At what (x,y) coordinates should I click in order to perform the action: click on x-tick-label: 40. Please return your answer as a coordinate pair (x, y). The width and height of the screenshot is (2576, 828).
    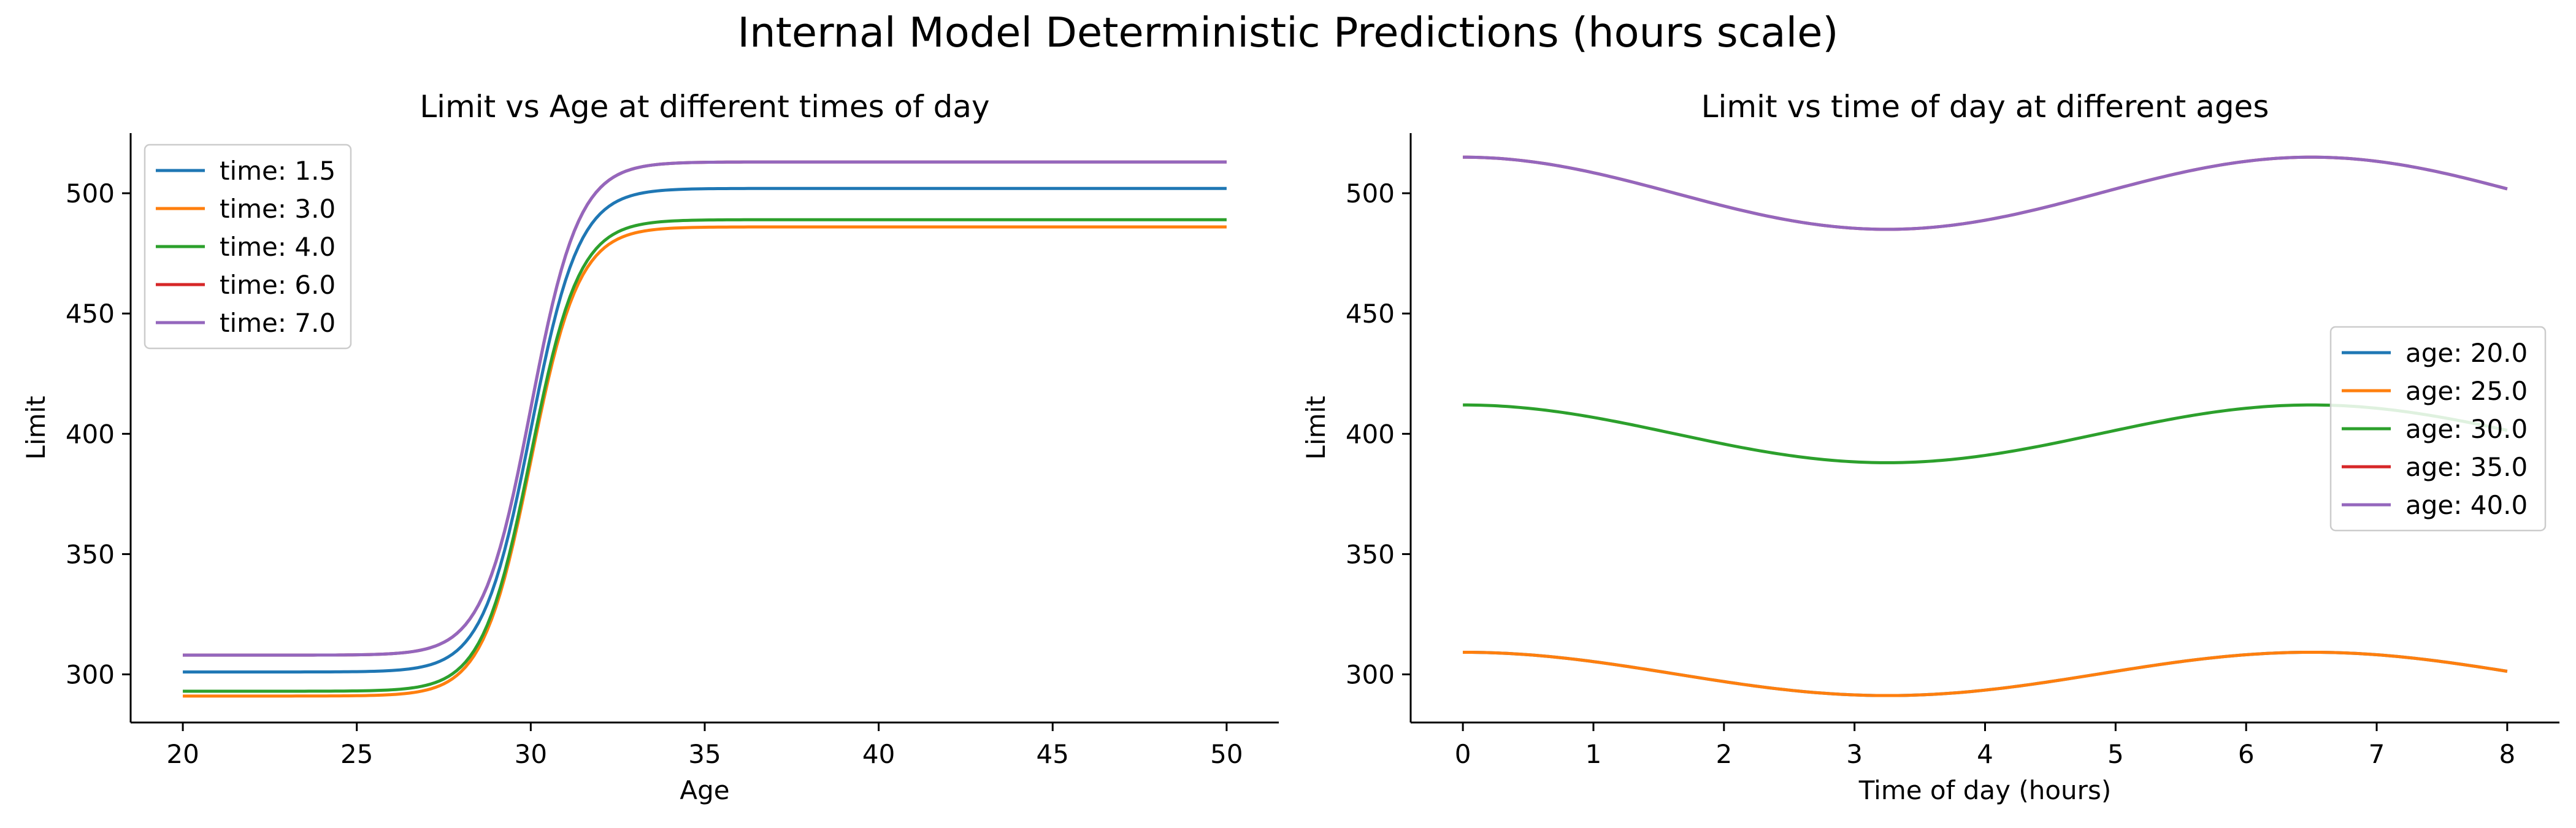
    Looking at the image, I should click on (878, 754).